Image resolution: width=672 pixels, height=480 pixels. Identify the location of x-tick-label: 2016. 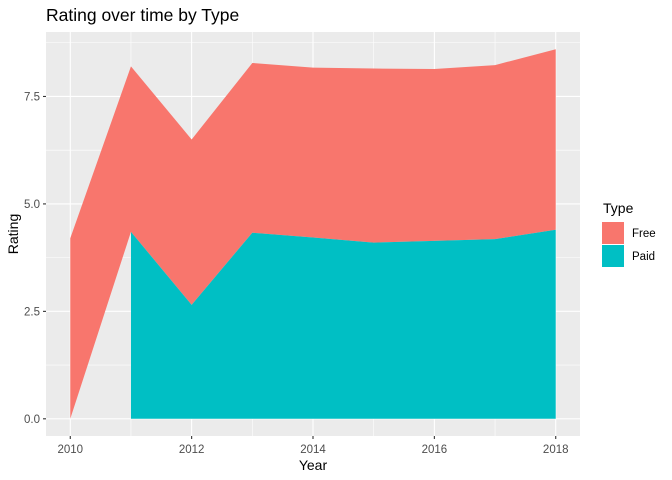
(435, 450).